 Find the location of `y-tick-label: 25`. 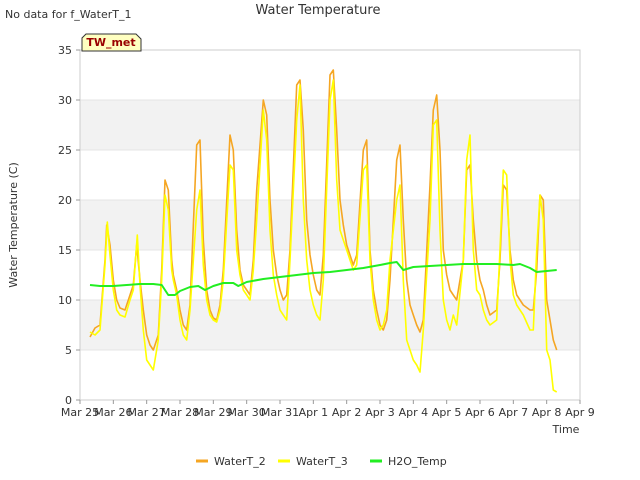

y-tick-label: 25 is located at coordinates (65, 150).